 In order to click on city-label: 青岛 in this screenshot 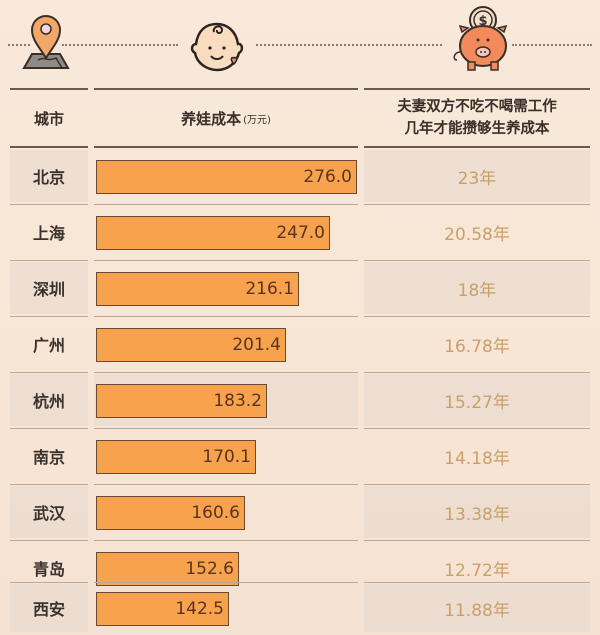, I will do `click(48, 569)`.